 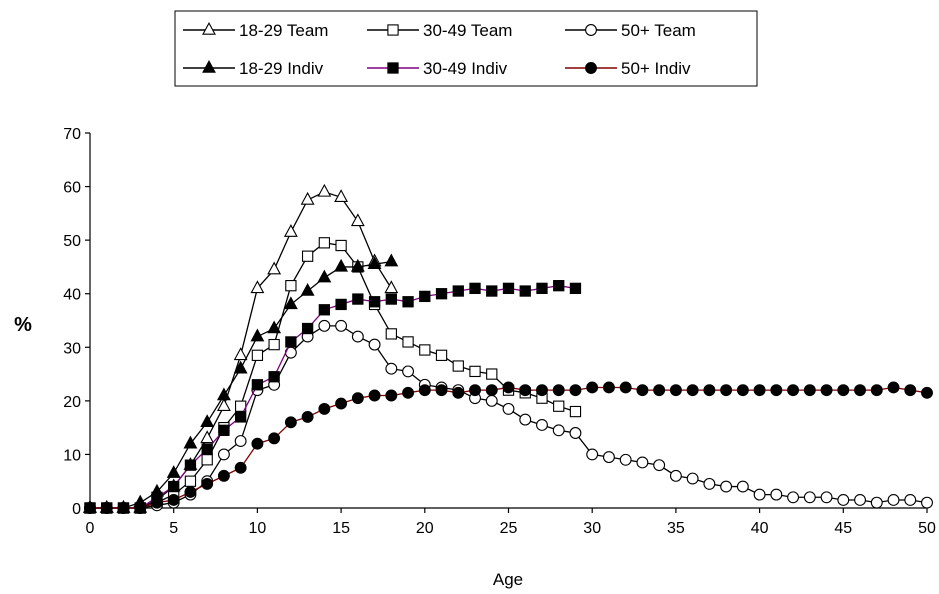 I want to click on legend-box, so click(x=466, y=48).